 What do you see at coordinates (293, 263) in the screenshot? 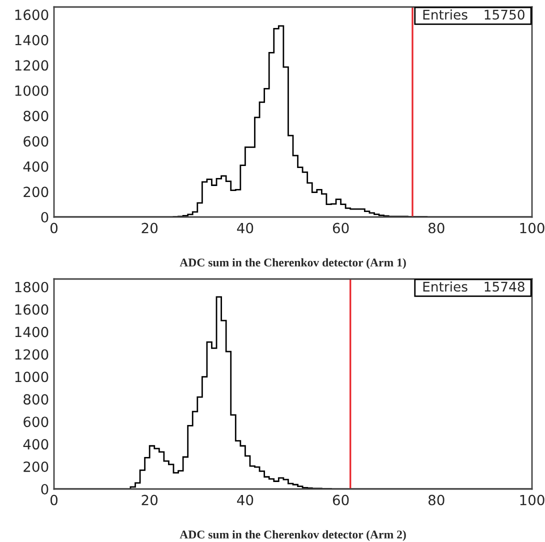
I see `x-axis-title: ADC sum in the Cherenkov detector (Arm 1)` at bounding box center [293, 263].